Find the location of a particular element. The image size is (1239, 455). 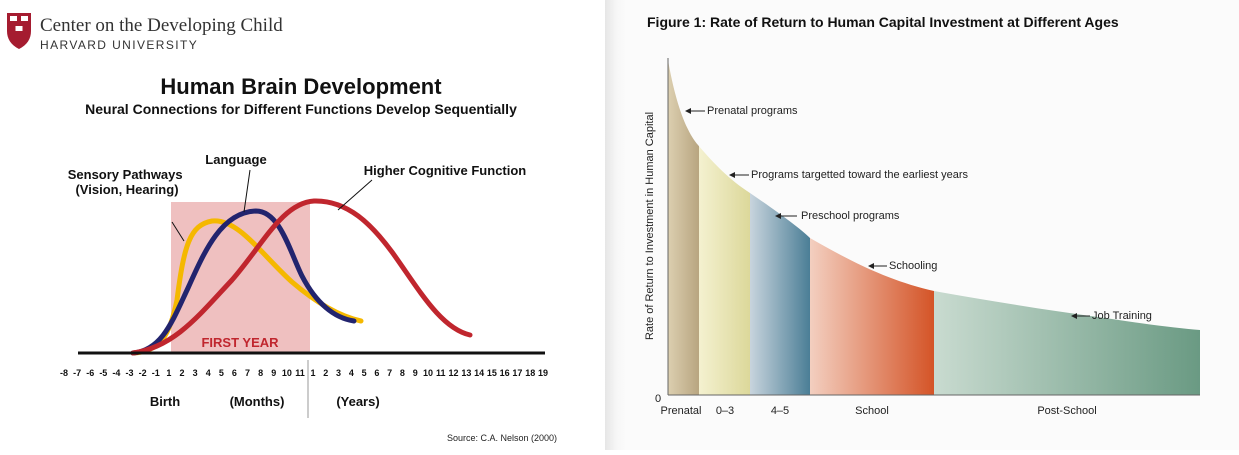

month-tick-label: -6 is located at coordinates (90, 373).